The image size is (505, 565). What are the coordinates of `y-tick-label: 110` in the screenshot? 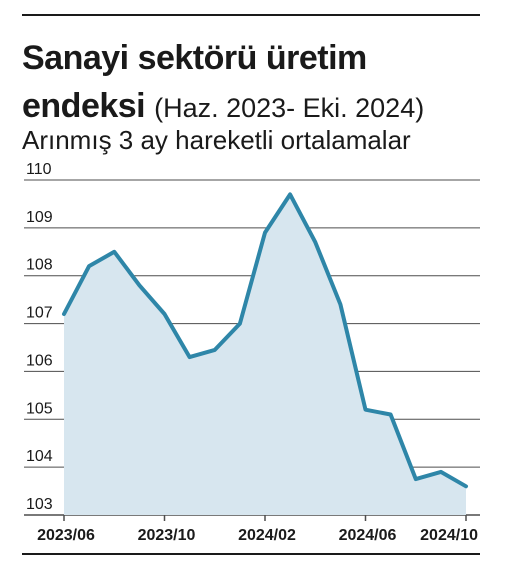 It's located at (39, 169).